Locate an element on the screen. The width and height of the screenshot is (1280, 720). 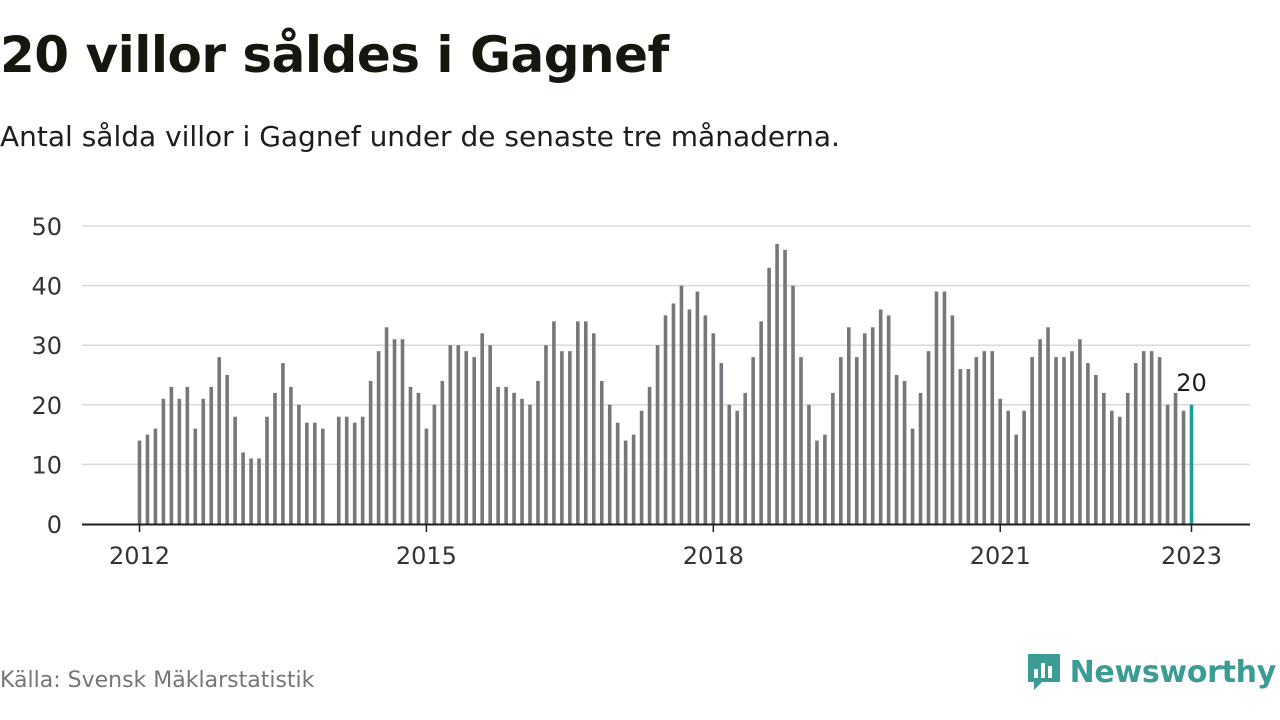
last-value-label: 20 is located at coordinates (1191, 383).